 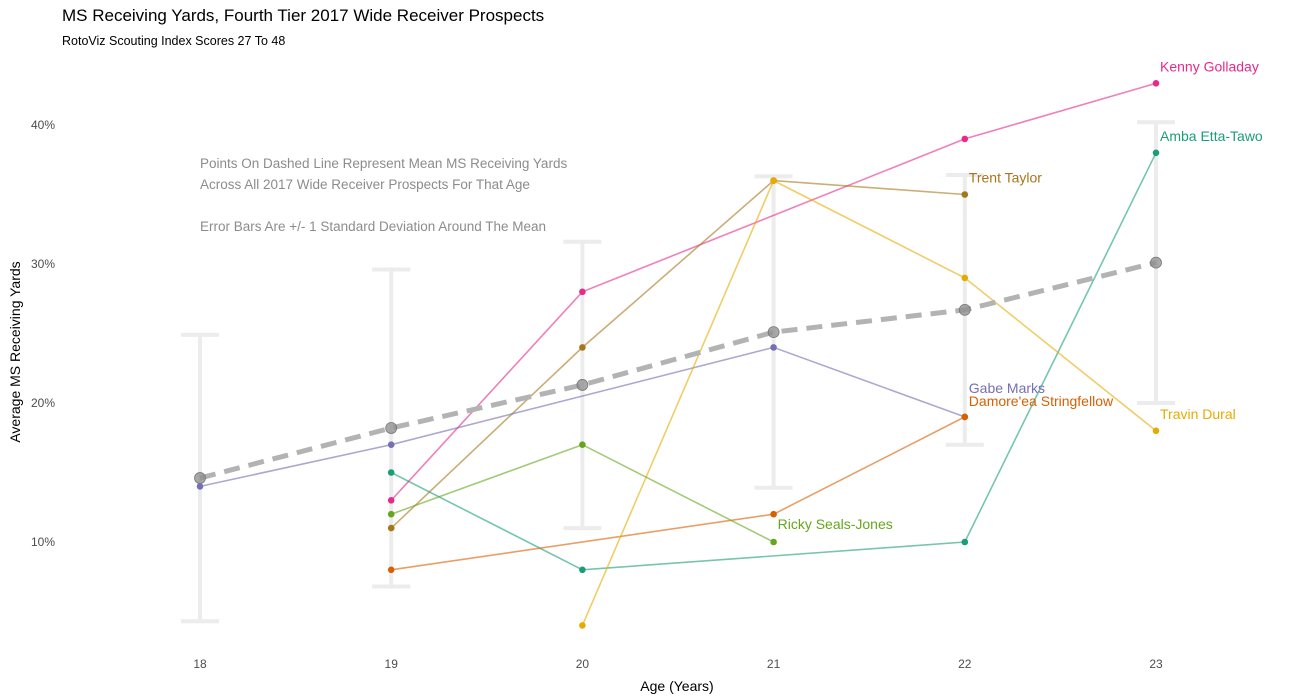 What do you see at coordinates (1209, 66) in the screenshot?
I see `series-label: Kenny Golladay` at bounding box center [1209, 66].